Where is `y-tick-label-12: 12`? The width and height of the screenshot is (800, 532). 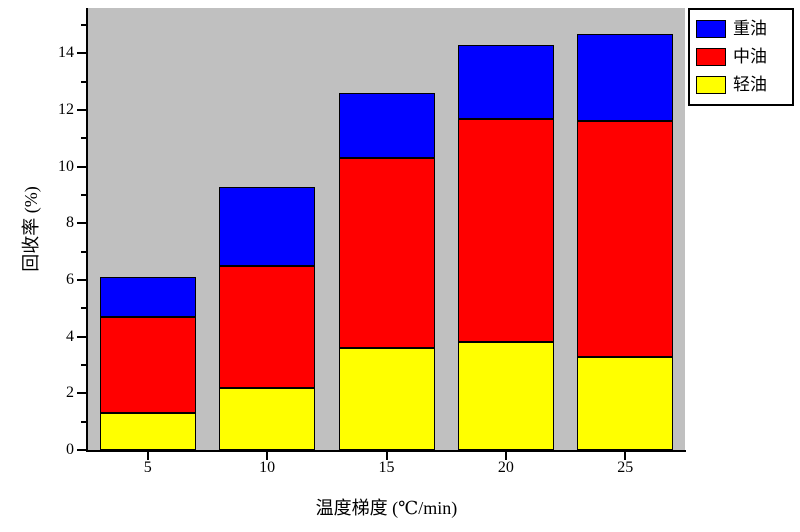 y-tick-label-12: 12 is located at coordinates (66, 109).